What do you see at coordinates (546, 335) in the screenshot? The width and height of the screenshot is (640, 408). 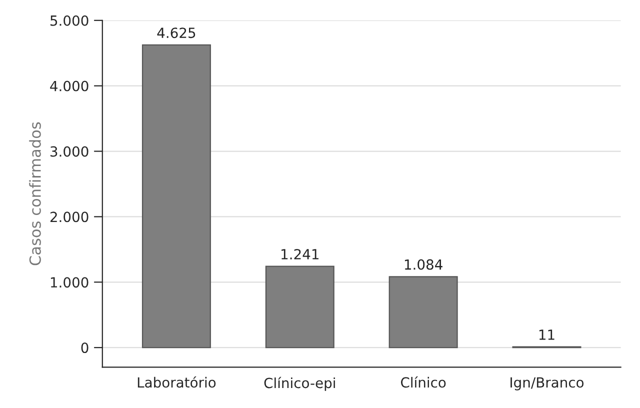 I see `data-label: 11` at bounding box center [546, 335].